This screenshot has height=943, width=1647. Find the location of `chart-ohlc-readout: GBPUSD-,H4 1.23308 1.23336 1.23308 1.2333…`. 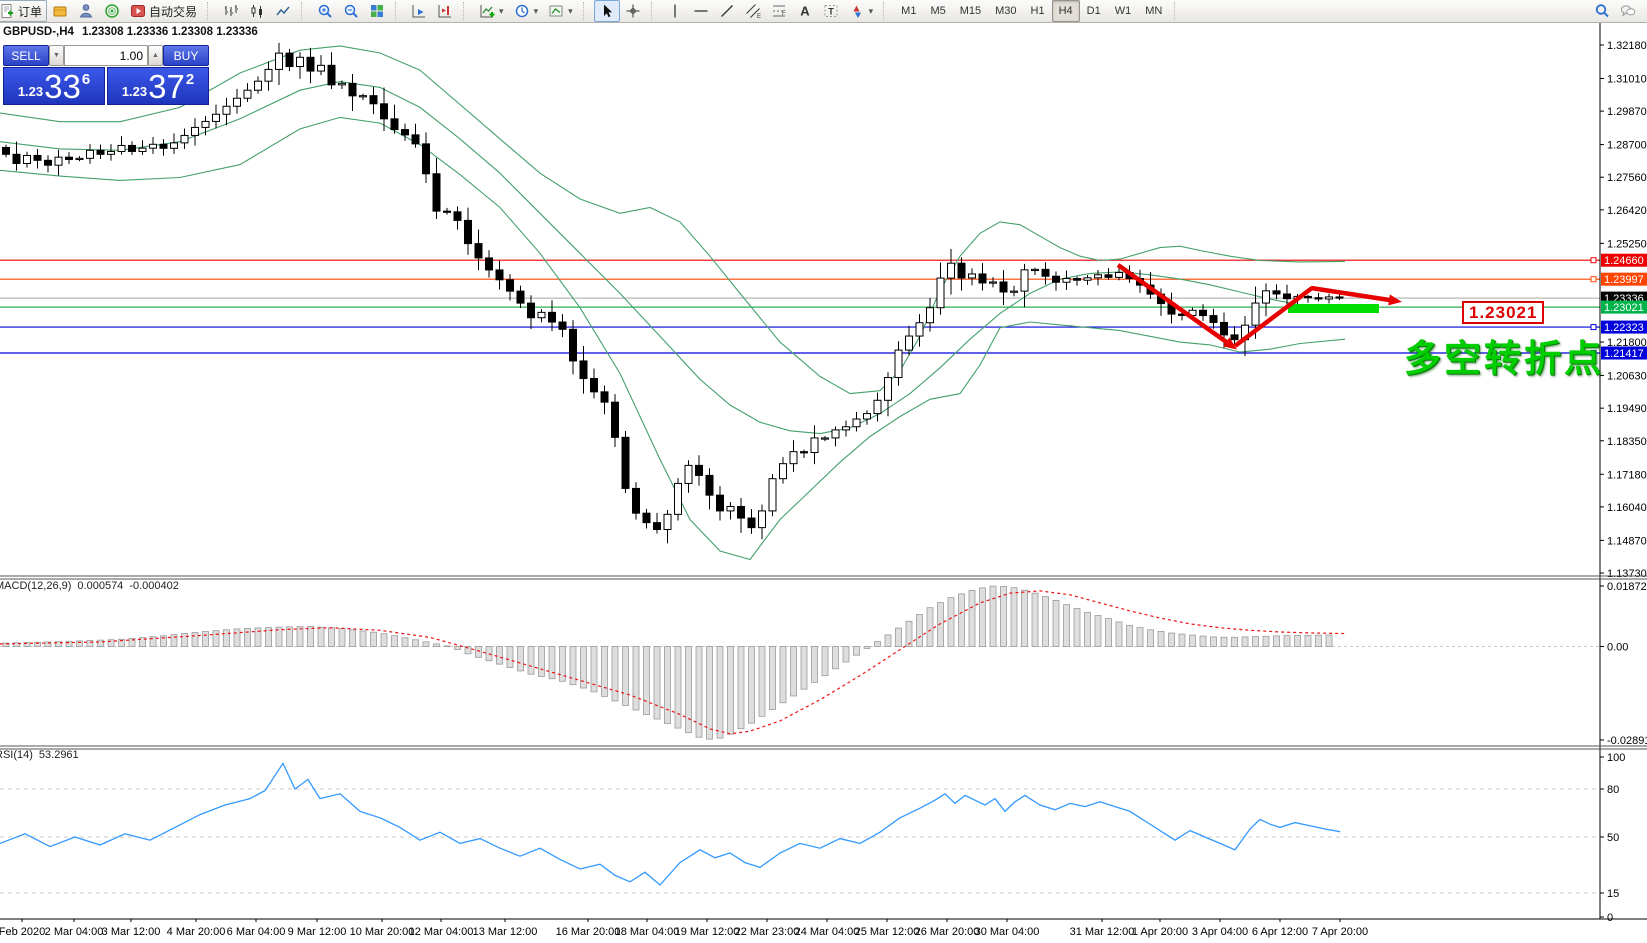

chart-ohlc-readout: GBPUSD-,H4 1.23308 1.23336 1.23308 1.2333… is located at coordinates (130, 32).